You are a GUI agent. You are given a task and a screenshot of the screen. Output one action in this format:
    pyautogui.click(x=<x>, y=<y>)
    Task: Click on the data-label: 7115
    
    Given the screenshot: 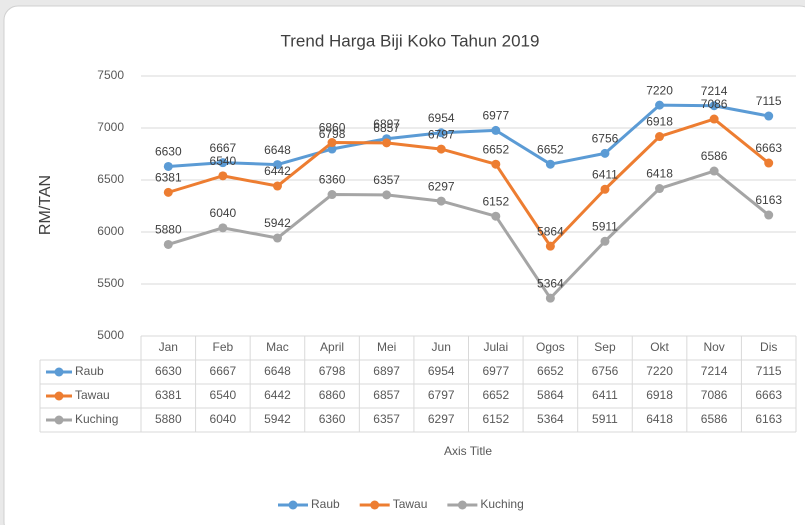 What is the action you would take?
    pyautogui.click(x=769, y=101)
    